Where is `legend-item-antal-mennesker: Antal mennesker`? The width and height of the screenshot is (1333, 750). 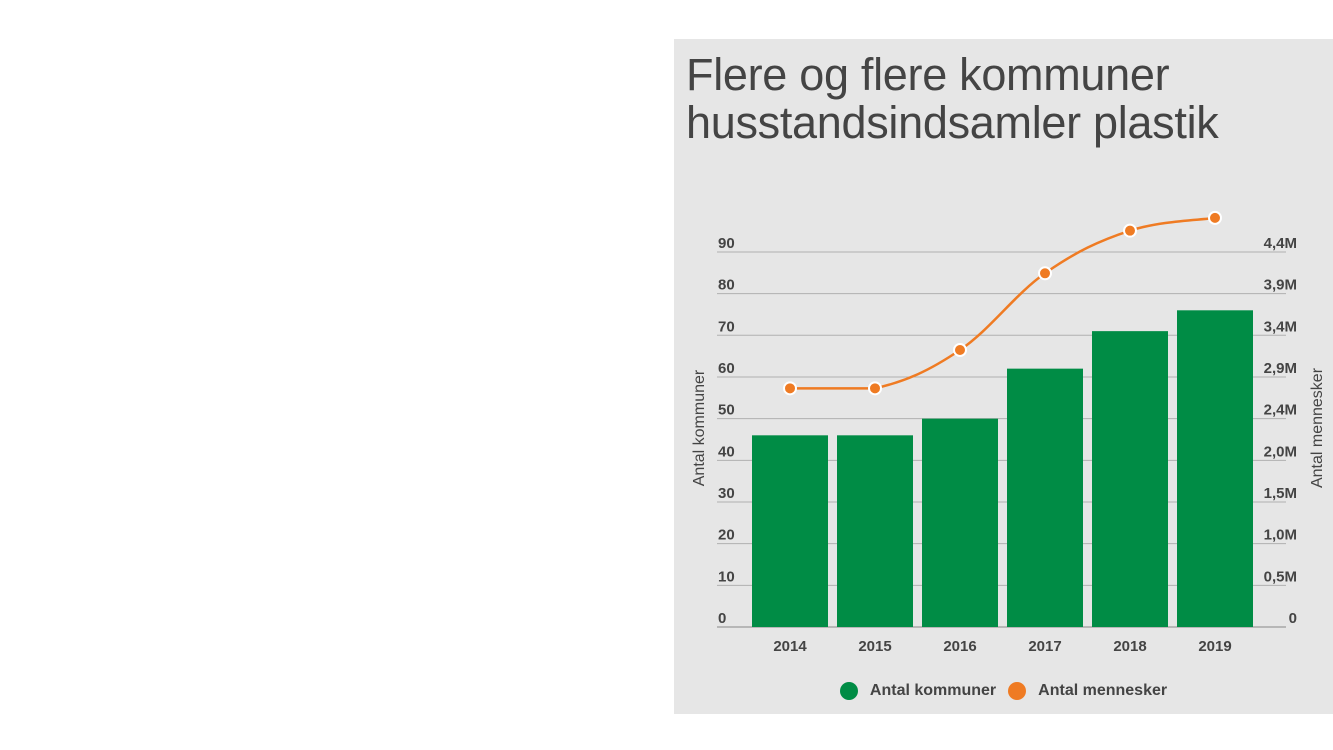 legend-item-antal-mennesker: Antal mennesker is located at coordinates (1087, 691).